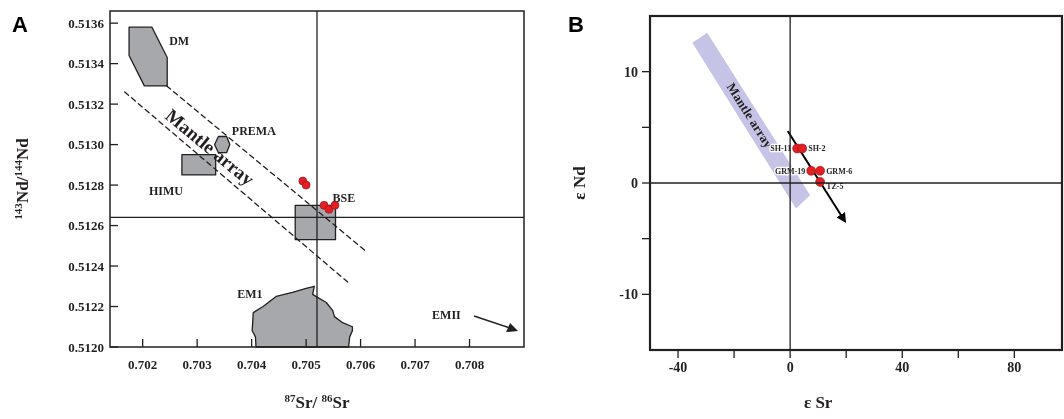 Image resolution: width=1064 pixels, height=419 pixels. Describe the element at coordinates (86, 104) in the screenshot. I see `y-tick-label: 0.5132` at that location.